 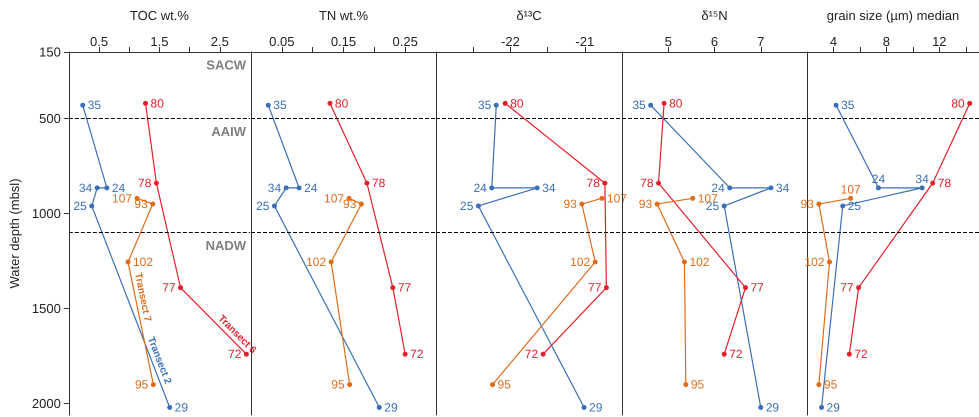 What do you see at coordinates (46, 404) in the screenshot?
I see `y-tick-label: 2000` at bounding box center [46, 404].